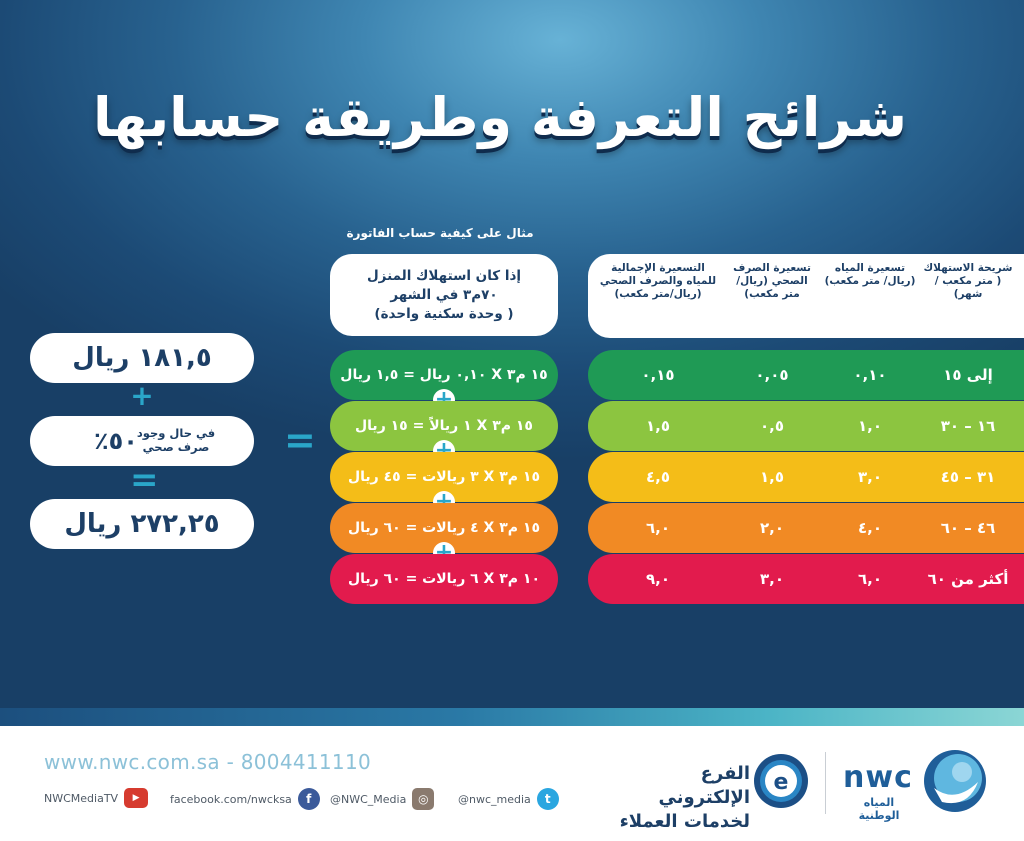 This screenshot has width=1024, height=841. Describe the element at coordinates (136, 798) in the screenshot. I see `youtube-icon: ▶` at that location.